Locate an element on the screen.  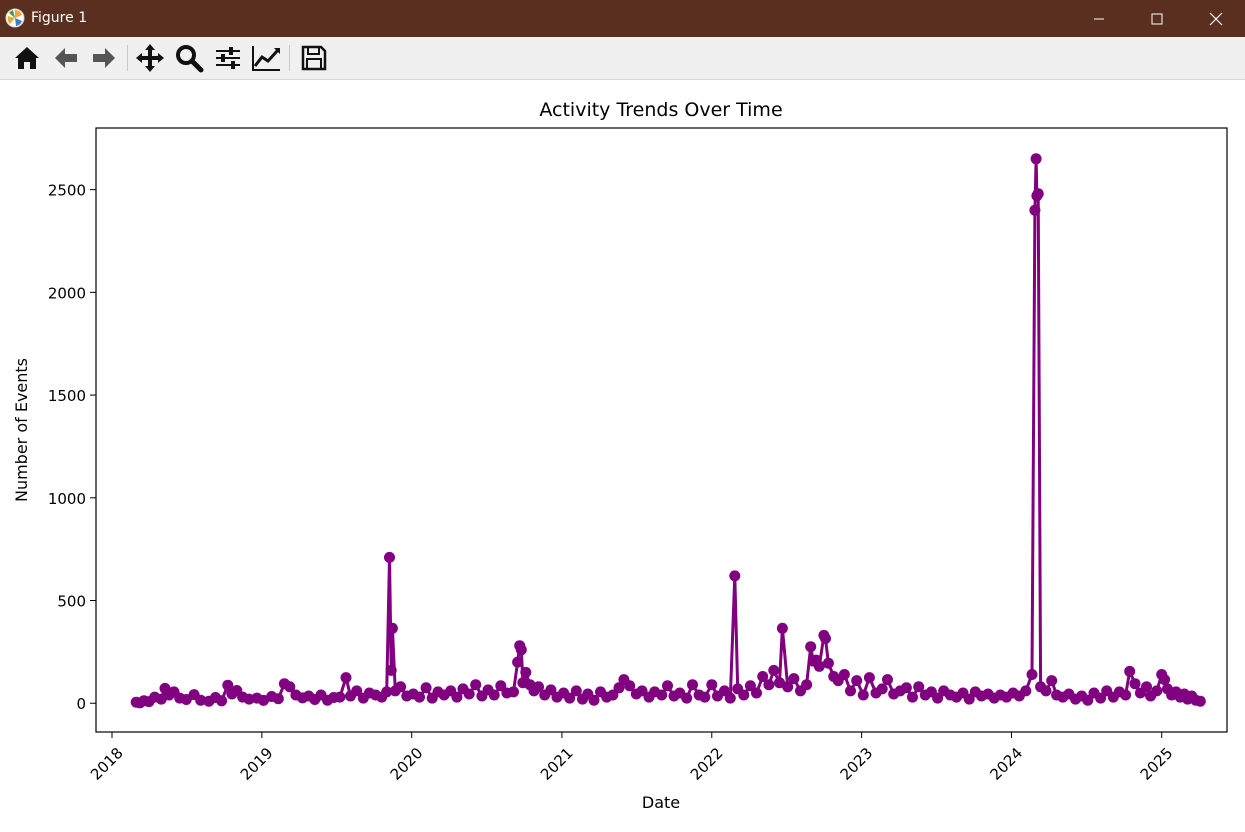
title-bar: Figure 1 is located at coordinates (622, 18).